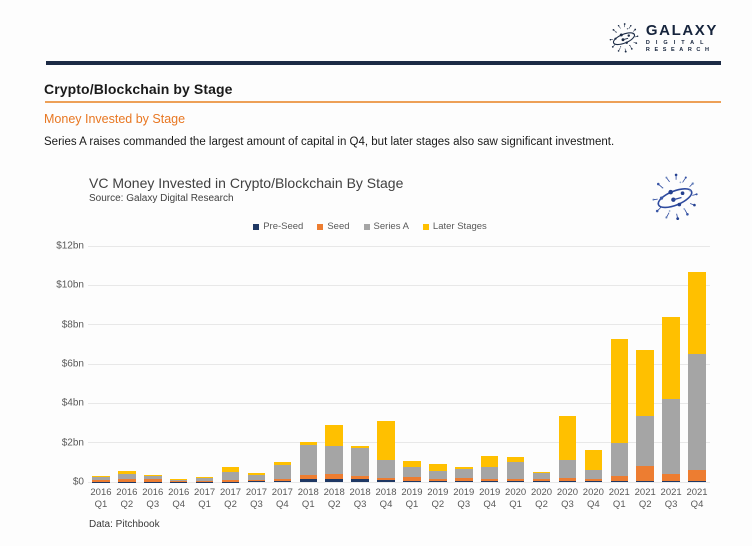 This screenshot has width=752, height=546. Describe the element at coordinates (386, 226) in the screenshot. I see `legend-item: Series A` at that location.